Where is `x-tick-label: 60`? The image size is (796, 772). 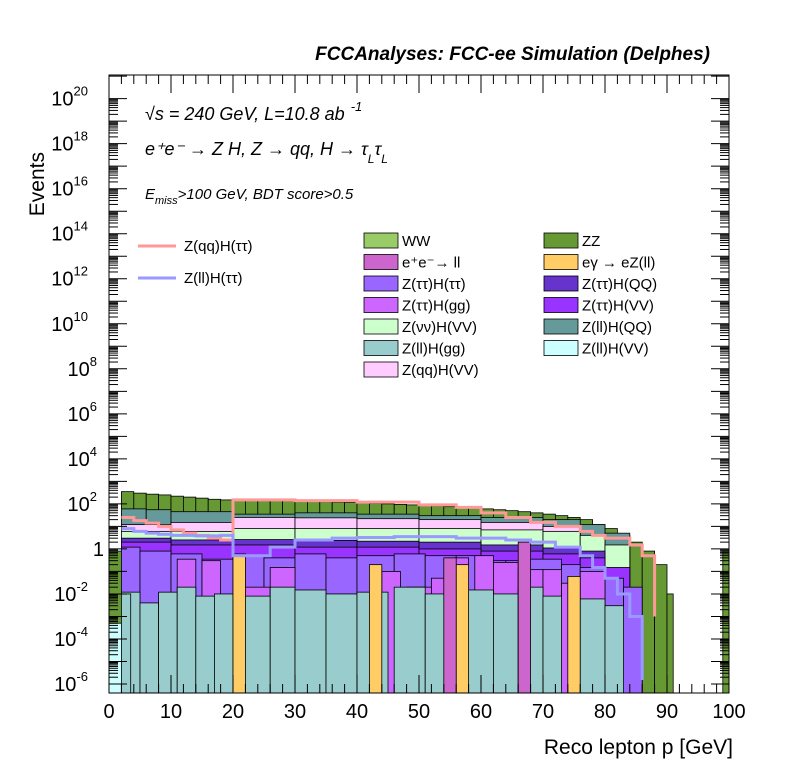 x-tick-label: 60 is located at coordinates (481, 712).